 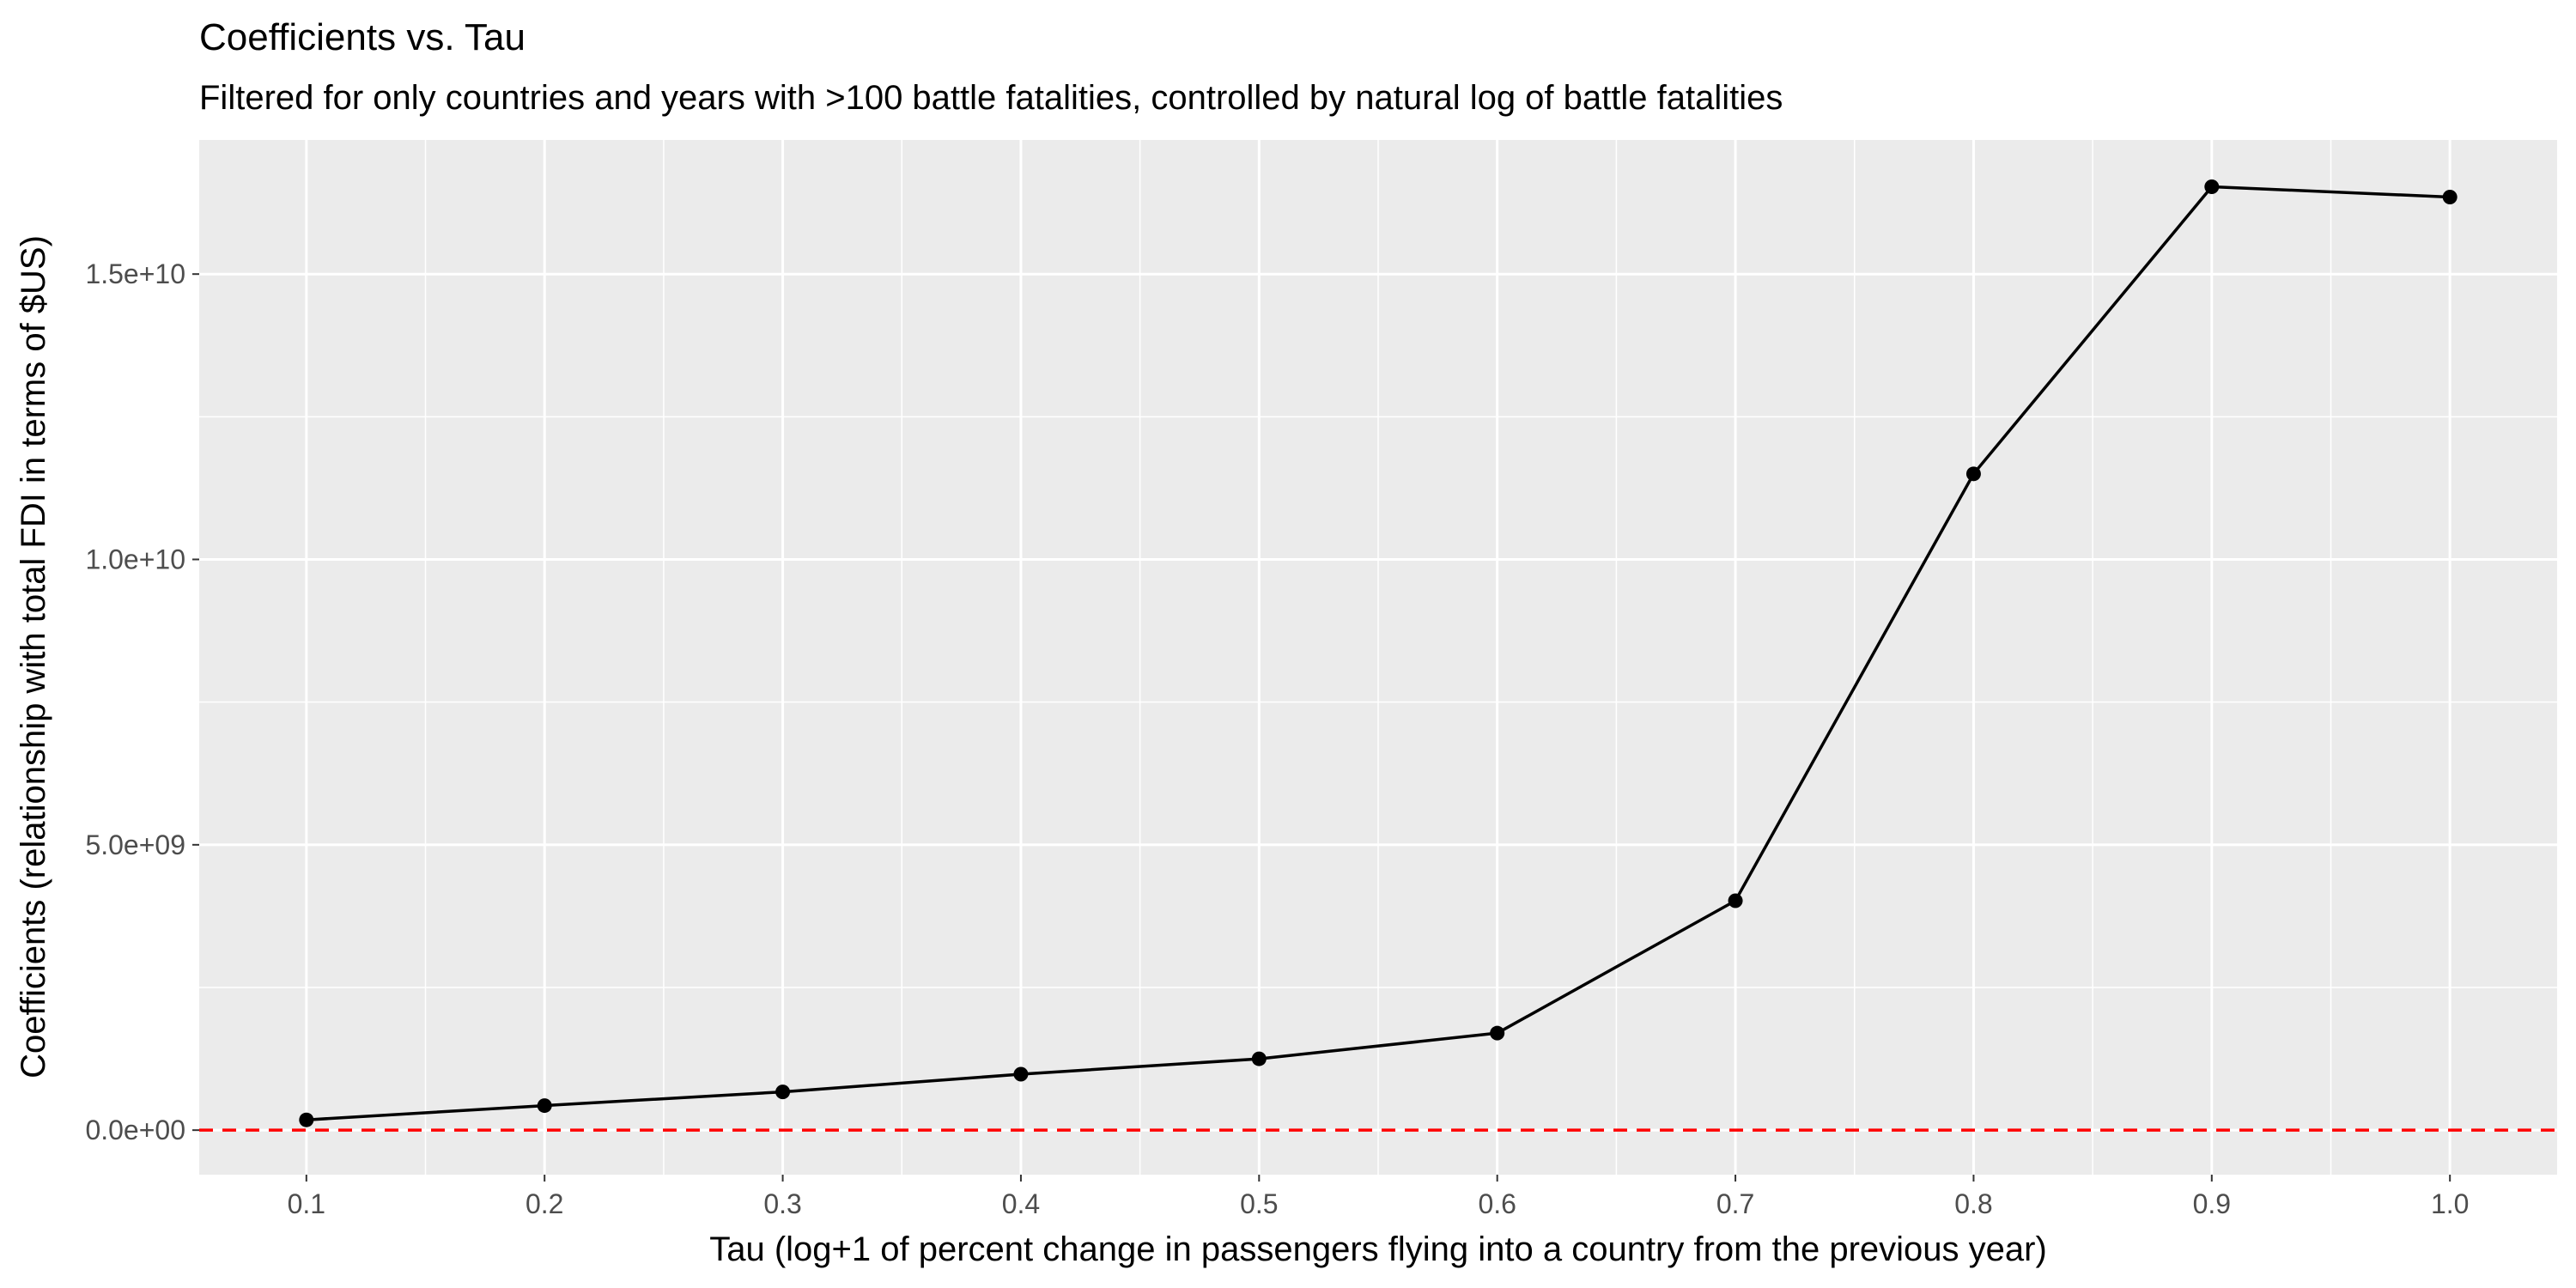 What do you see at coordinates (135, 845) in the screenshot?
I see `y-tick-label: 5.0e+09` at bounding box center [135, 845].